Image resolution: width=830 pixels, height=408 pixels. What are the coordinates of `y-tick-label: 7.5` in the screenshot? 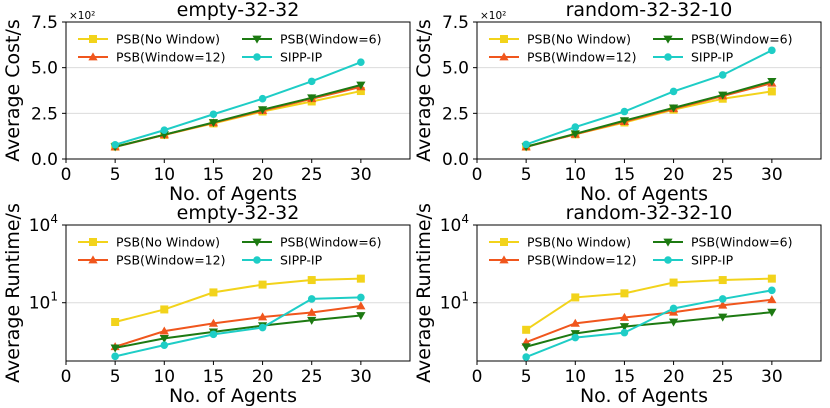 It's located at (455, 23).